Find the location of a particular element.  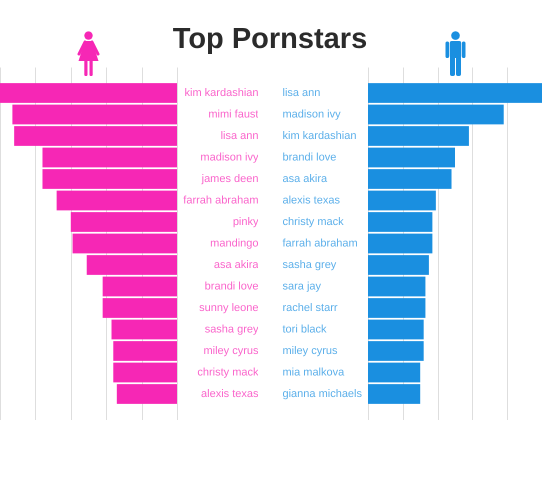

y-tick-label: mandingo is located at coordinates (234, 244).